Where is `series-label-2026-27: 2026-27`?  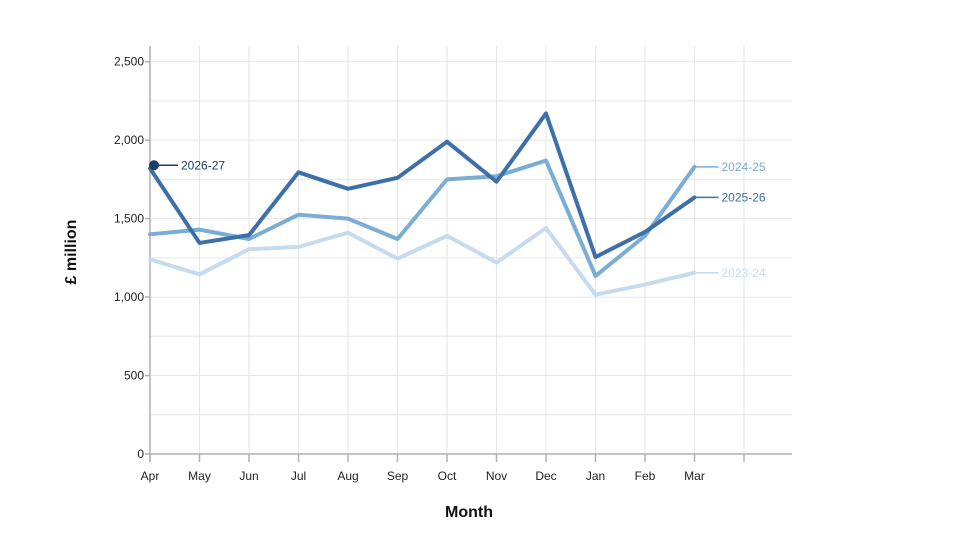
series-label-2026-27: 2026-27 is located at coordinates (203, 165).